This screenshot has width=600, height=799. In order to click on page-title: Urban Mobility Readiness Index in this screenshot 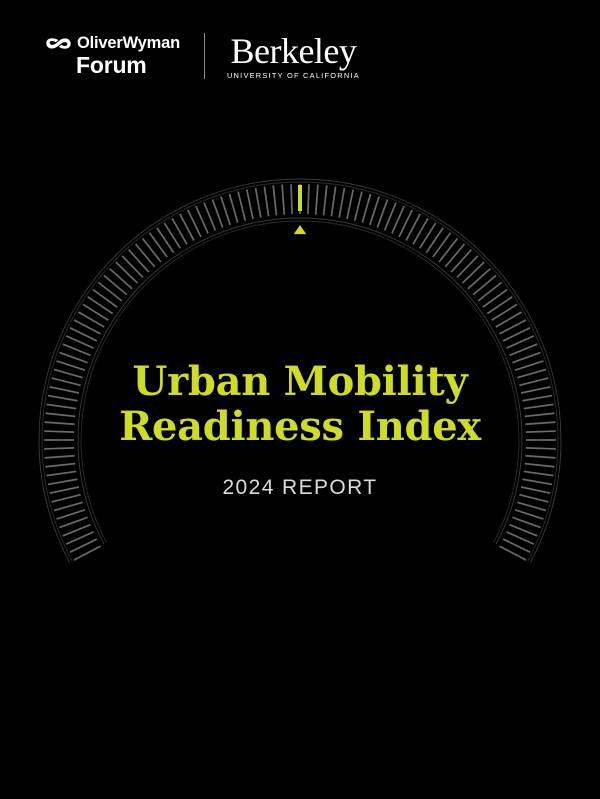, I will do `click(300, 404)`.